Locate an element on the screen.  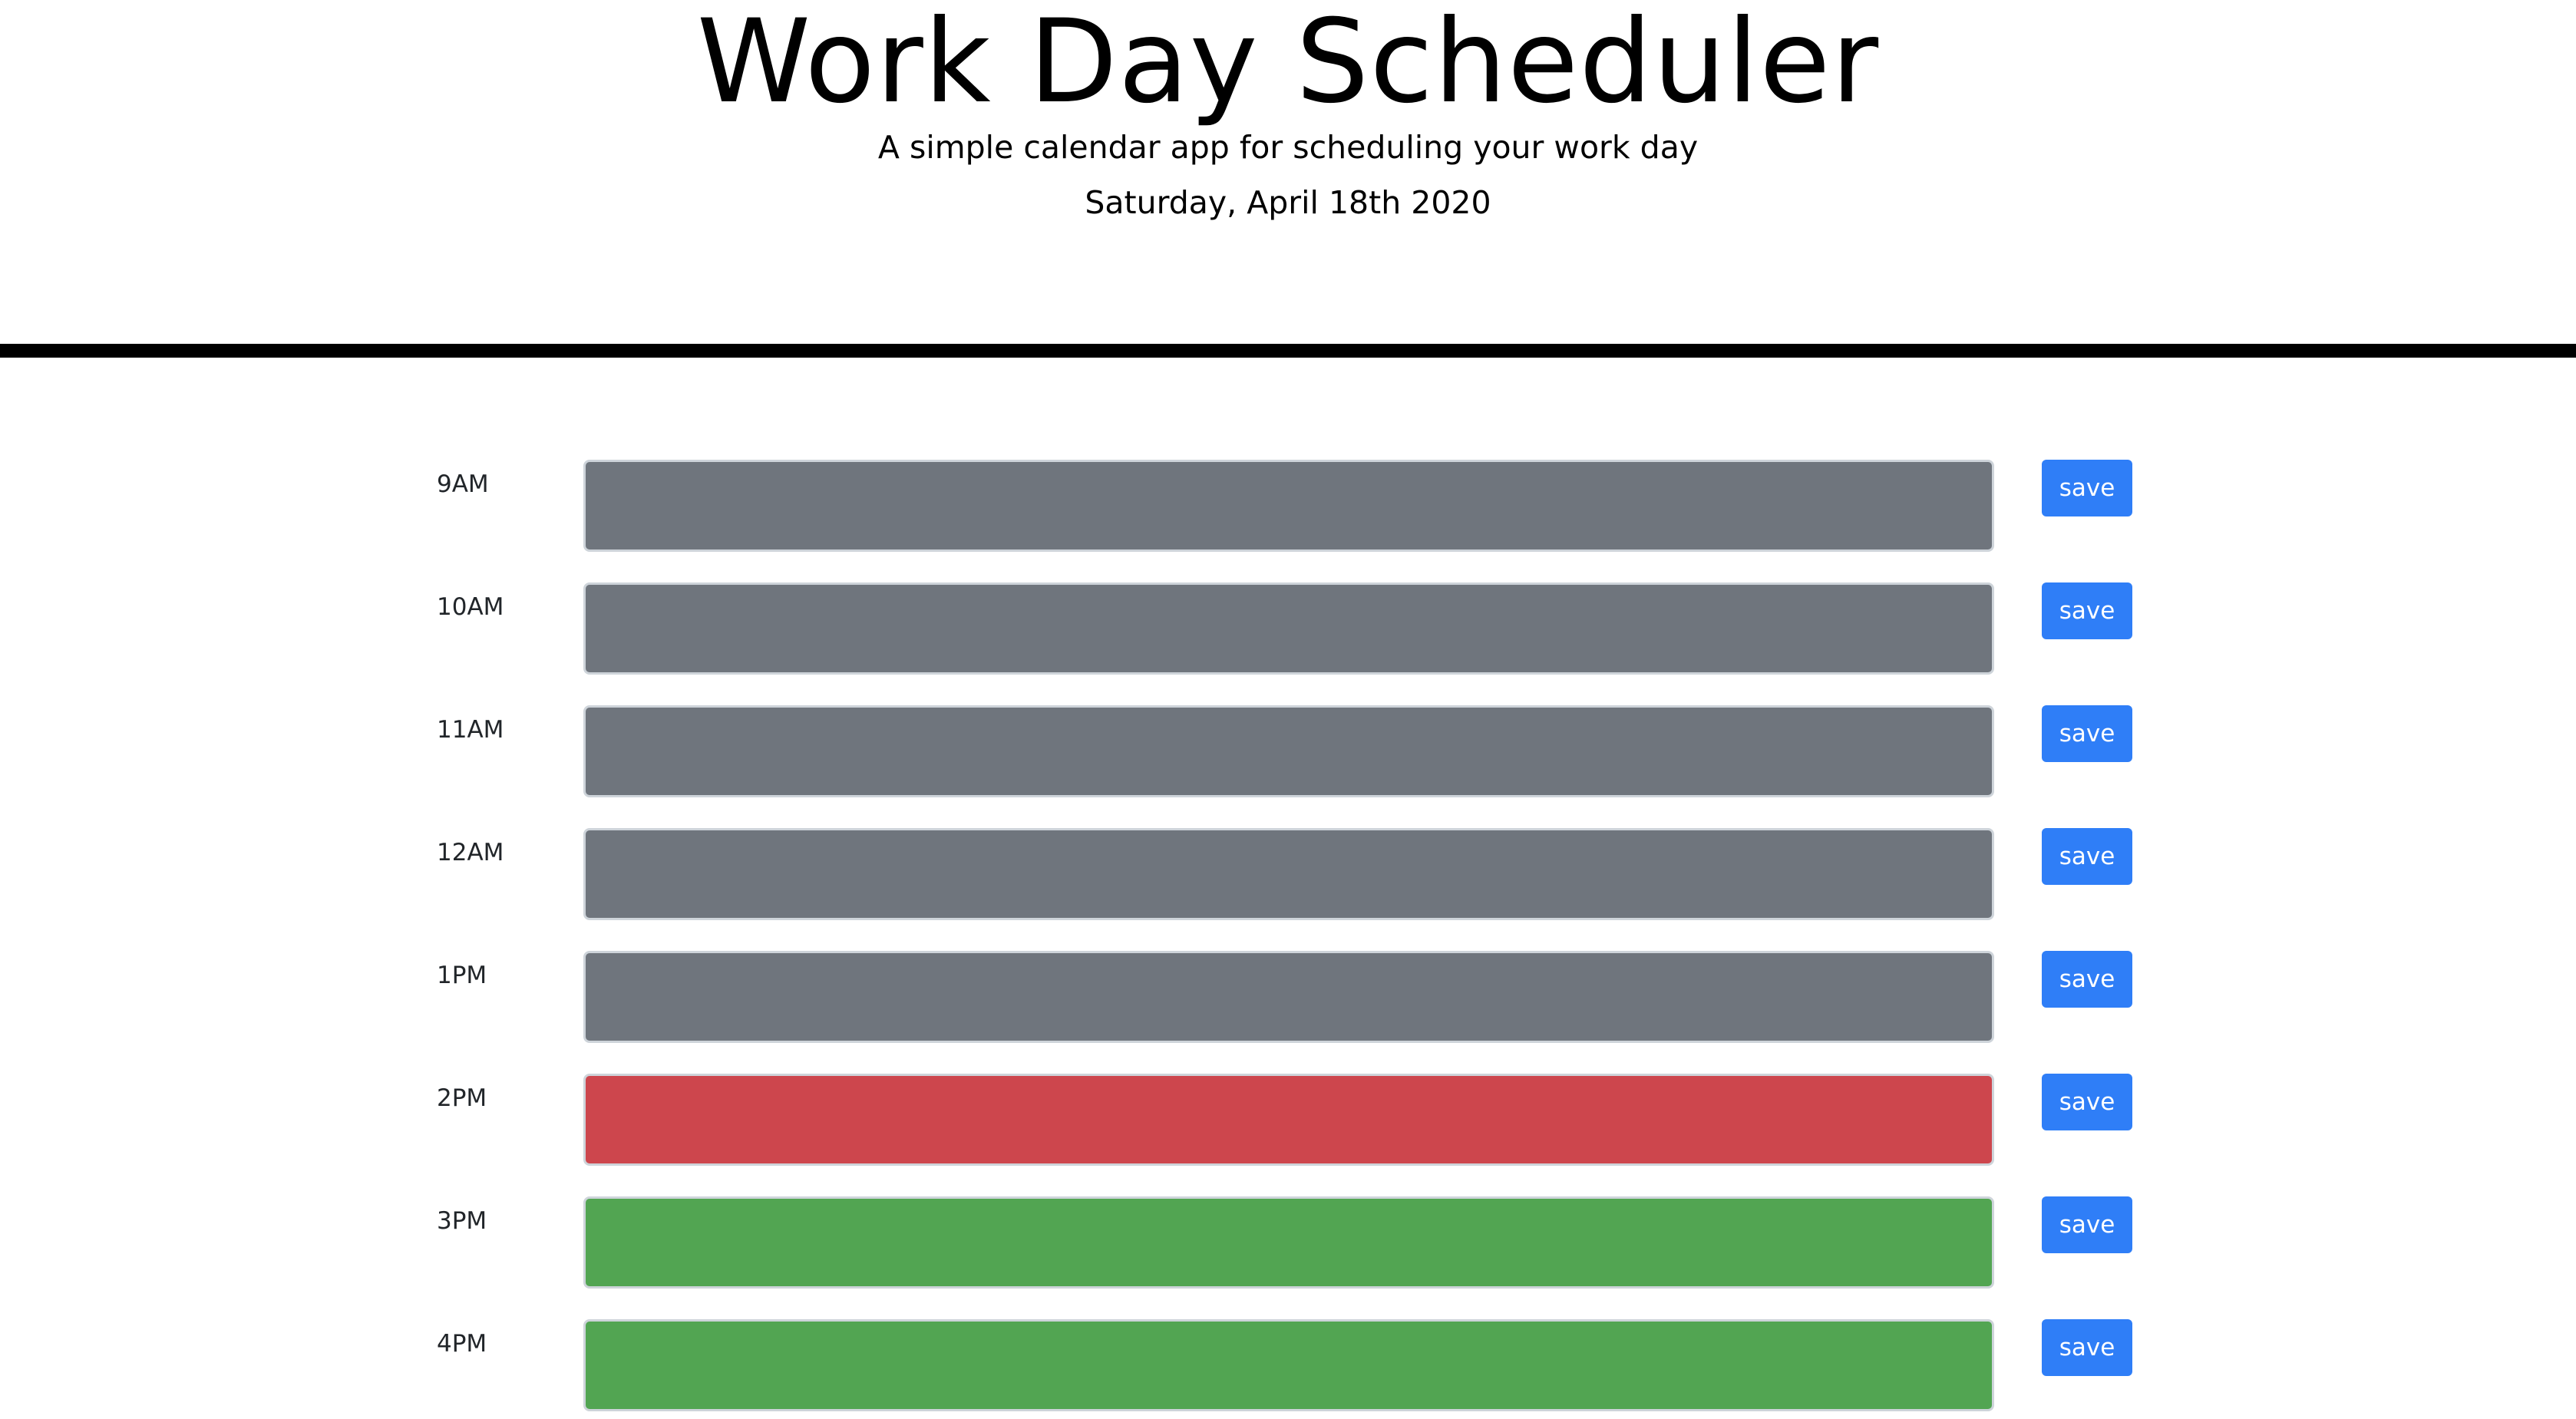
current-date: Saturday, April 18th 2020 is located at coordinates (1288, 203).